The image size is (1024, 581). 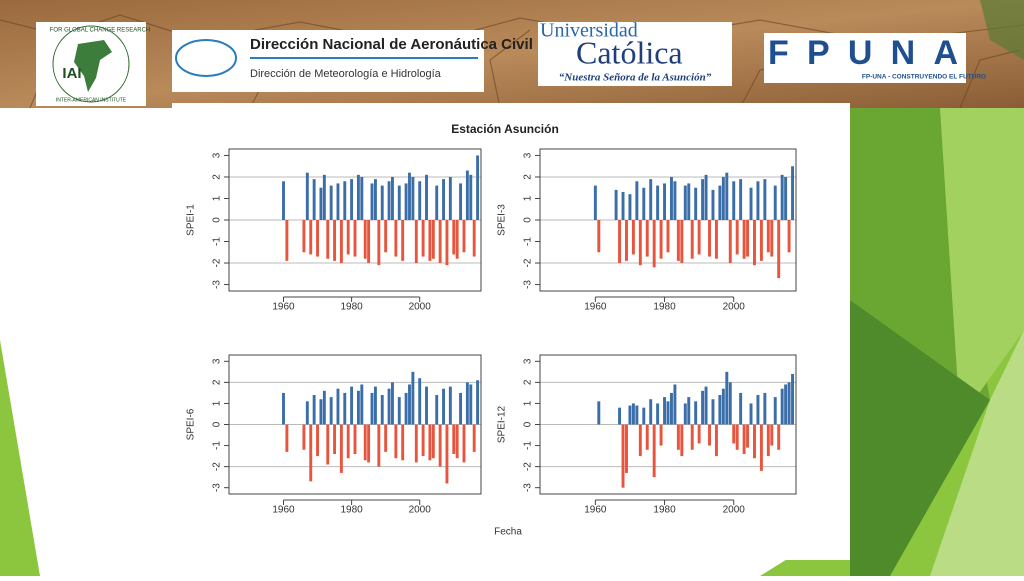 I want to click on y-tick-label: -3, so click(x=217, y=487).